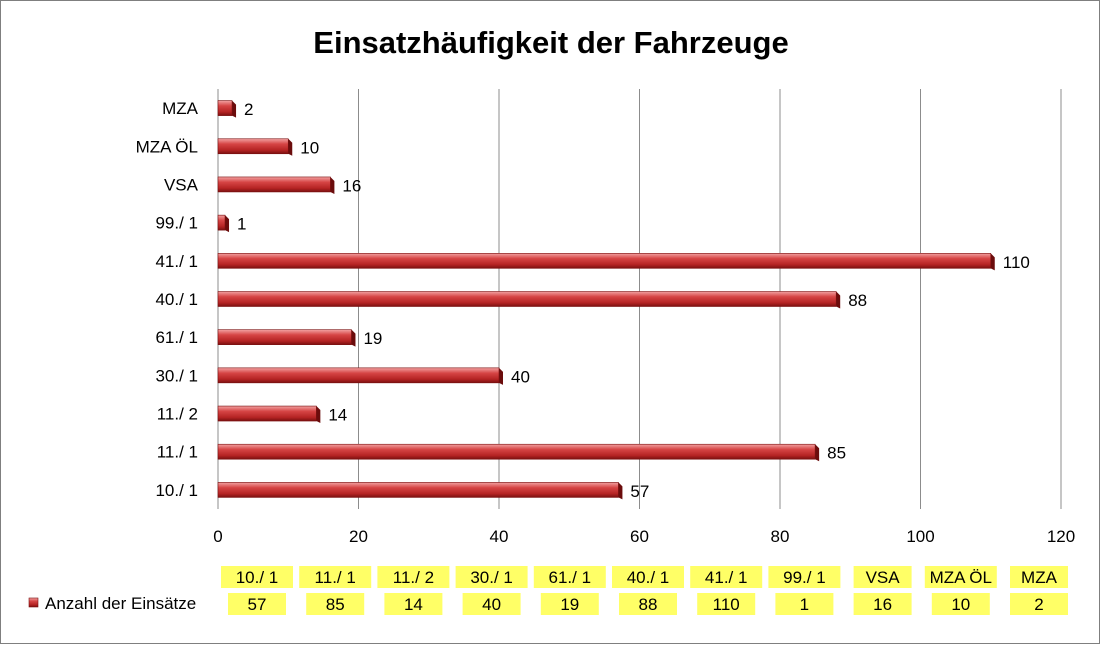  What do you see at coordinates (176, 490) in the screenshot?
I see `category-label: 10./ 1` at bounding box center [176, 490].